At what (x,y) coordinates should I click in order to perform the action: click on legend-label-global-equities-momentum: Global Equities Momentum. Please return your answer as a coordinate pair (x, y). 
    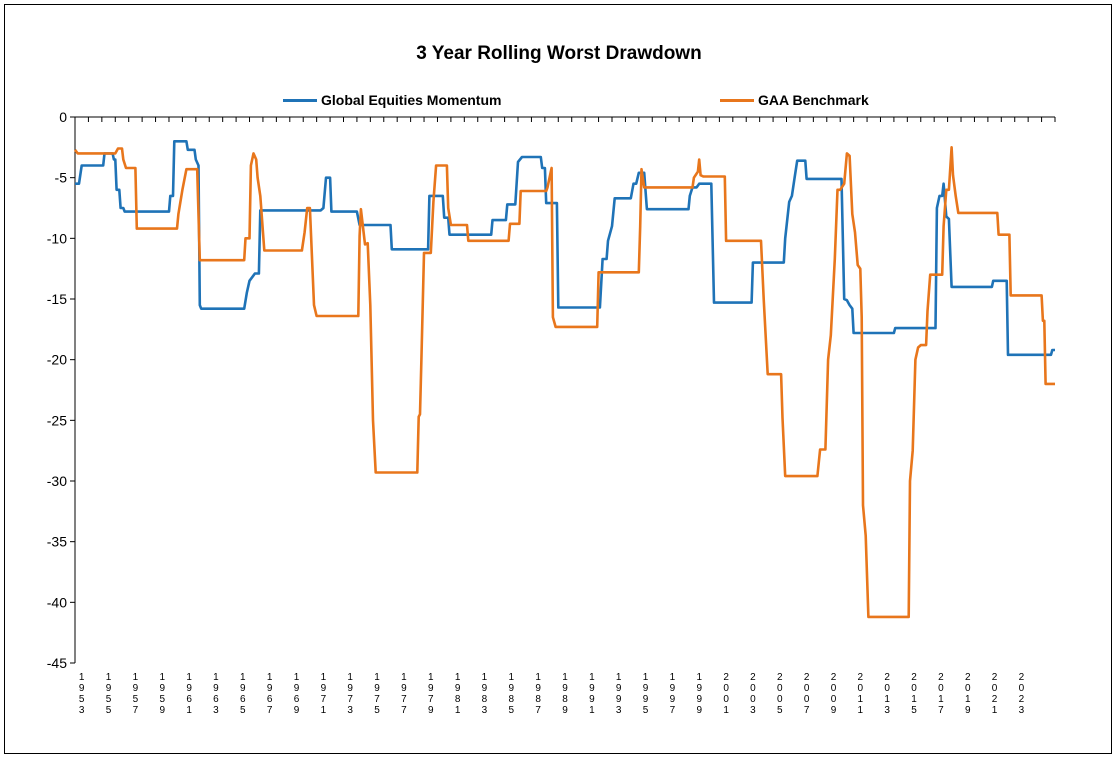
    Looking at the image, I should click on (411, 100).